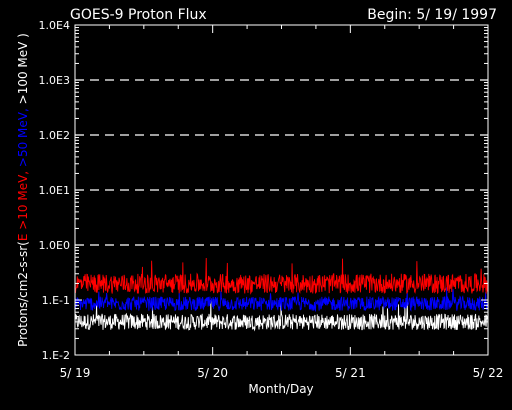  Describe the element at coordinates (56, 300) in the screenshot. I see `y-tick-label: 1.E-1` at that location.